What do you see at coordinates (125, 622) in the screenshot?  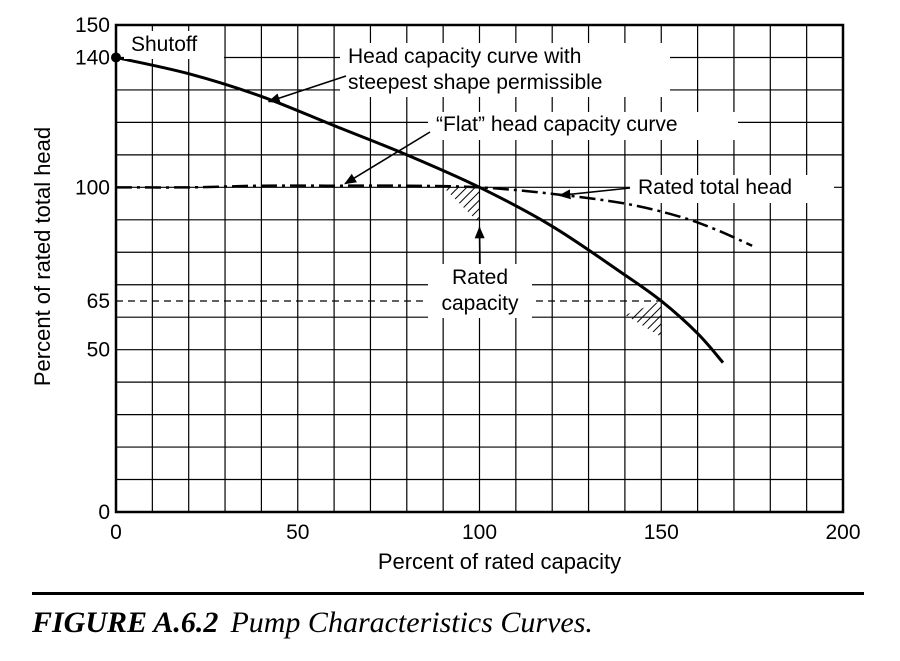 I see `figure-number: FIGURE A.6.2` at bounding box center [125, 622].